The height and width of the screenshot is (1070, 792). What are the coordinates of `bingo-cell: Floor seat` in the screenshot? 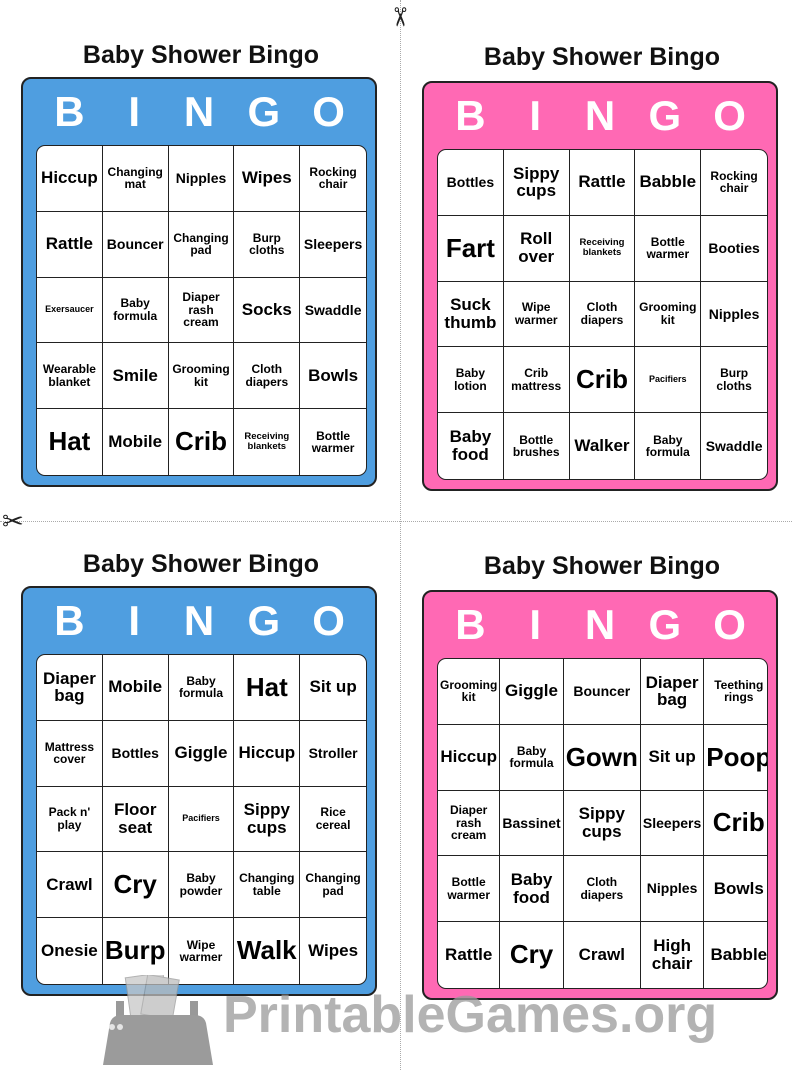 It's located at (135, 819).